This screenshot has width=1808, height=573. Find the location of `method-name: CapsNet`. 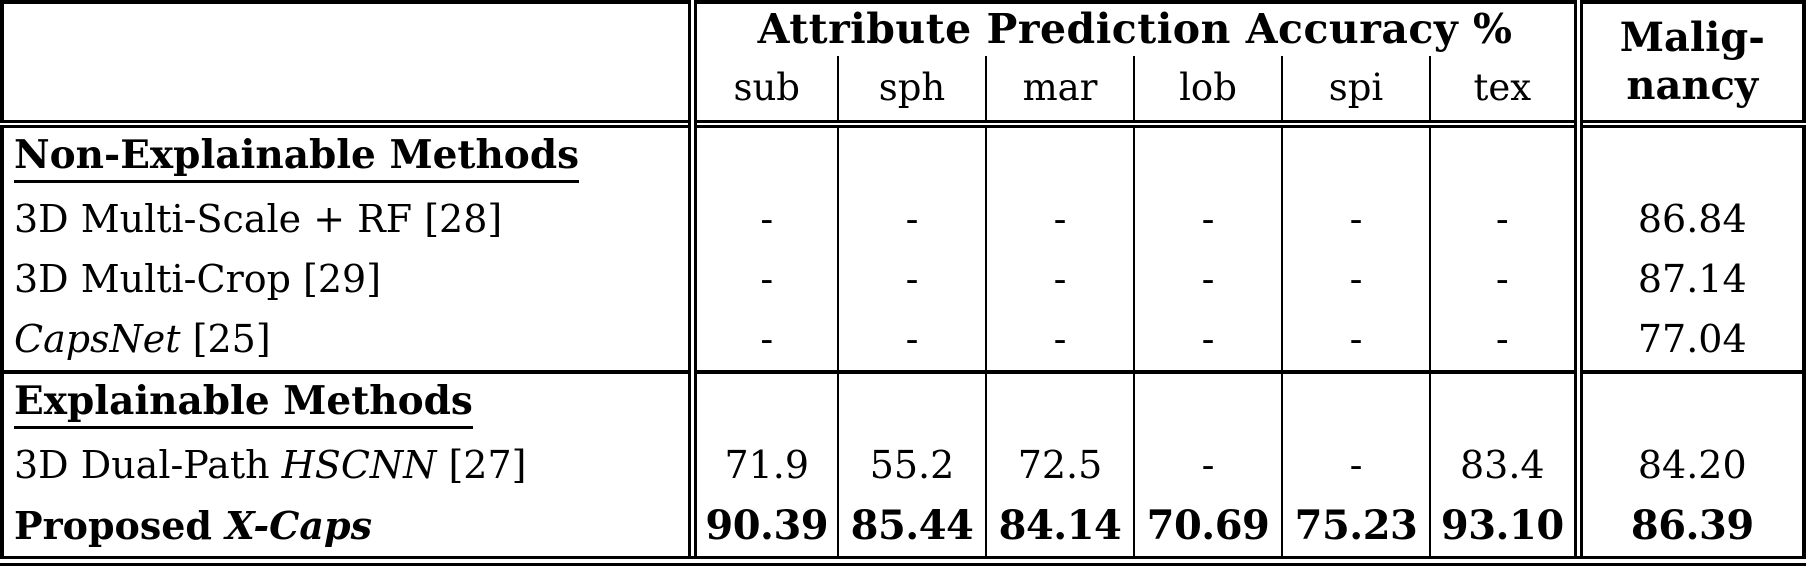

method-name: CapsNet is located at coordinates (97, 339).